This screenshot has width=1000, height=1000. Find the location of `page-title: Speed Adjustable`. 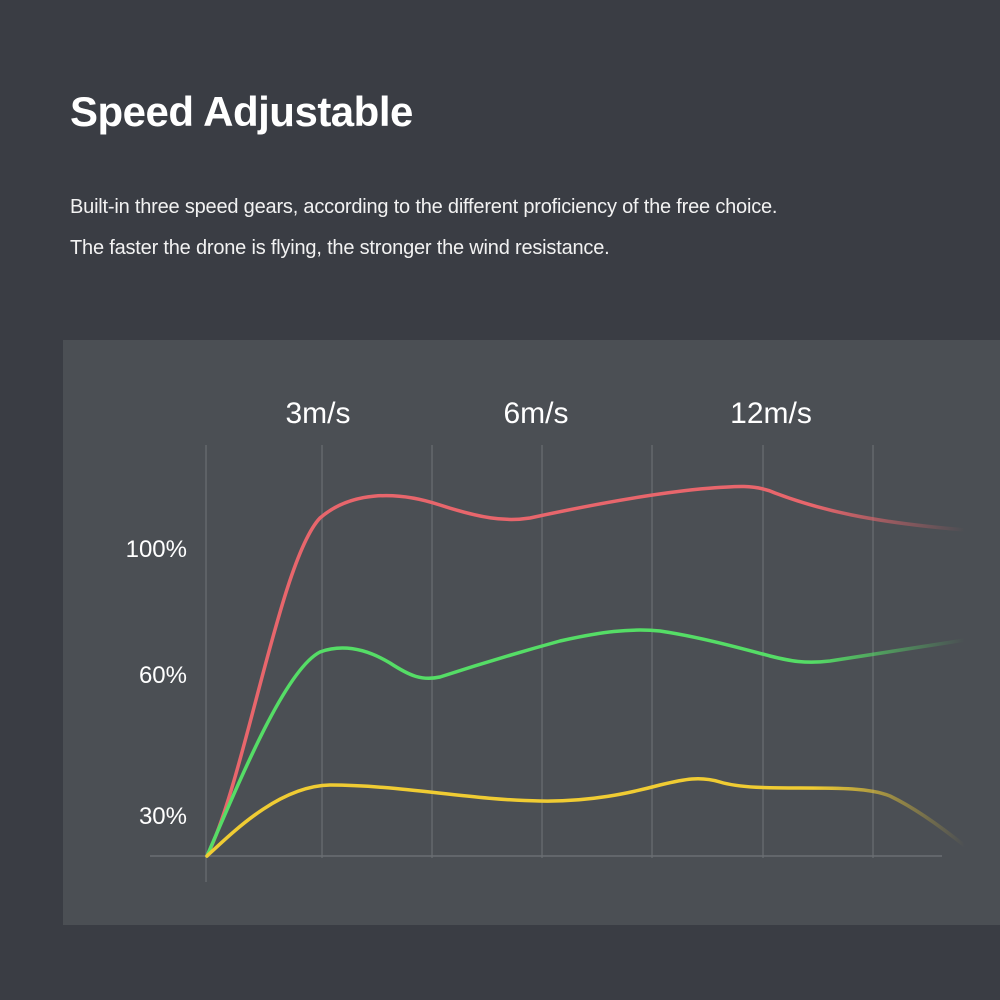

page-title: Speed Adjustable is located at coordinates (241, 111).